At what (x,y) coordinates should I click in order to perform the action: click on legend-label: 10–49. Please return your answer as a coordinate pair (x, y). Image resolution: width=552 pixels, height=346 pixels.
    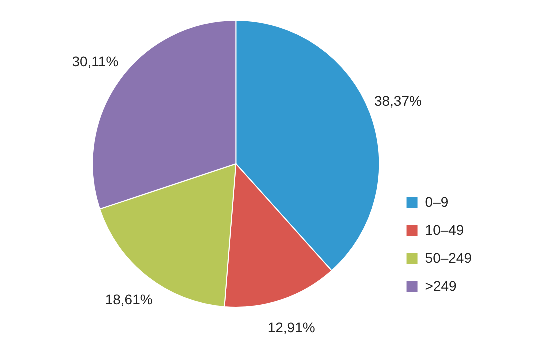
    Looking at the image, I should click on (444, 230).